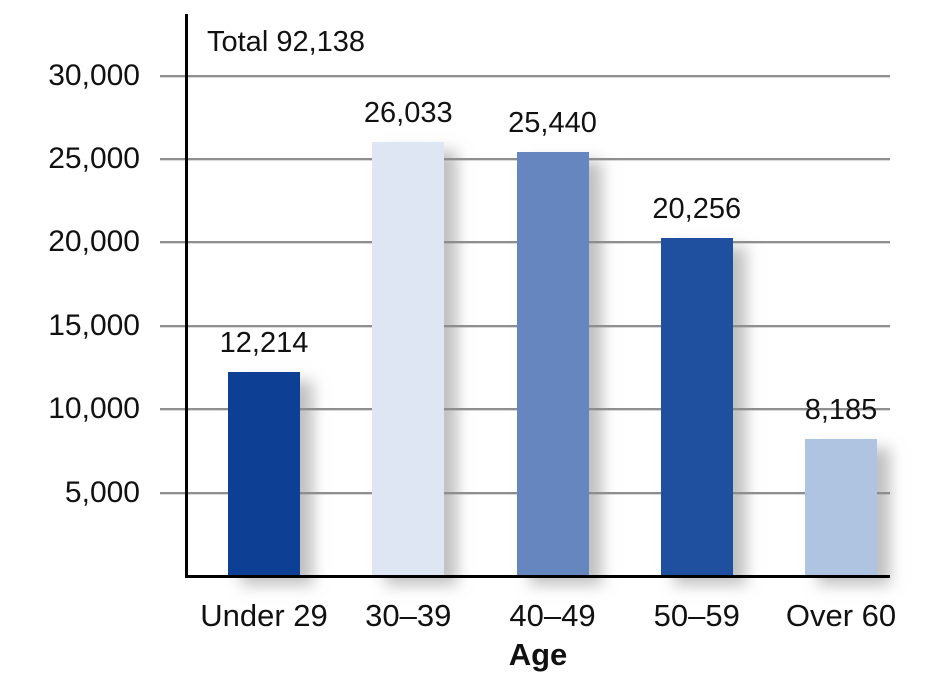 The height and width of the screenshot is (688, 940). Describe the element at coordinates (552, 615) in the screenshot. I see `x-tick-label: 40–49` at that location.